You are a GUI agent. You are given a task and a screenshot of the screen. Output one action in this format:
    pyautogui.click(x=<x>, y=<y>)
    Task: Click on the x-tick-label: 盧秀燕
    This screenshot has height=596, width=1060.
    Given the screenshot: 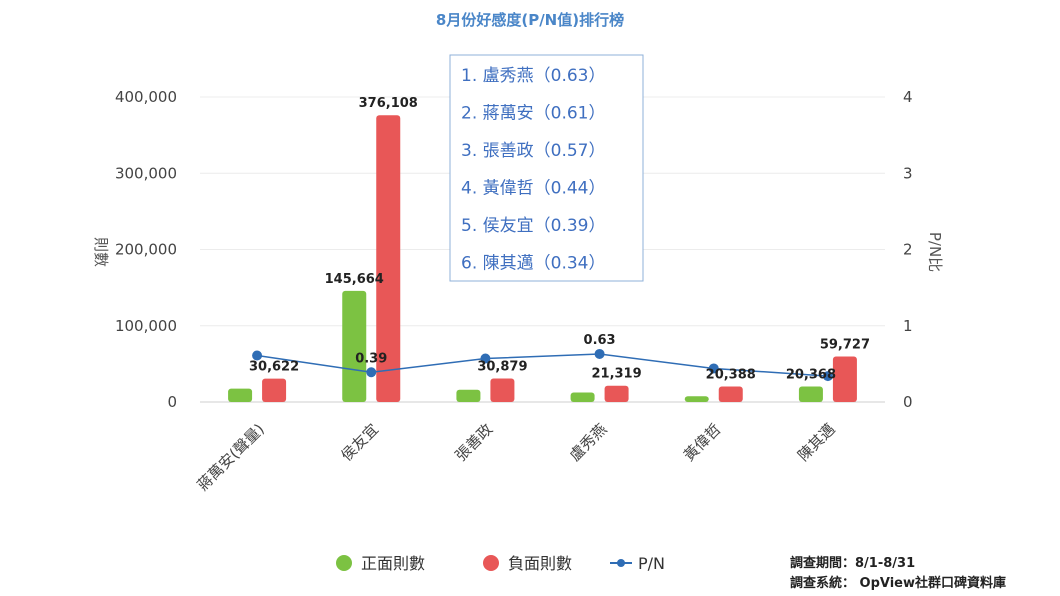 What is the action you would take?
    pyautogui.click(x=588, y=442)
    